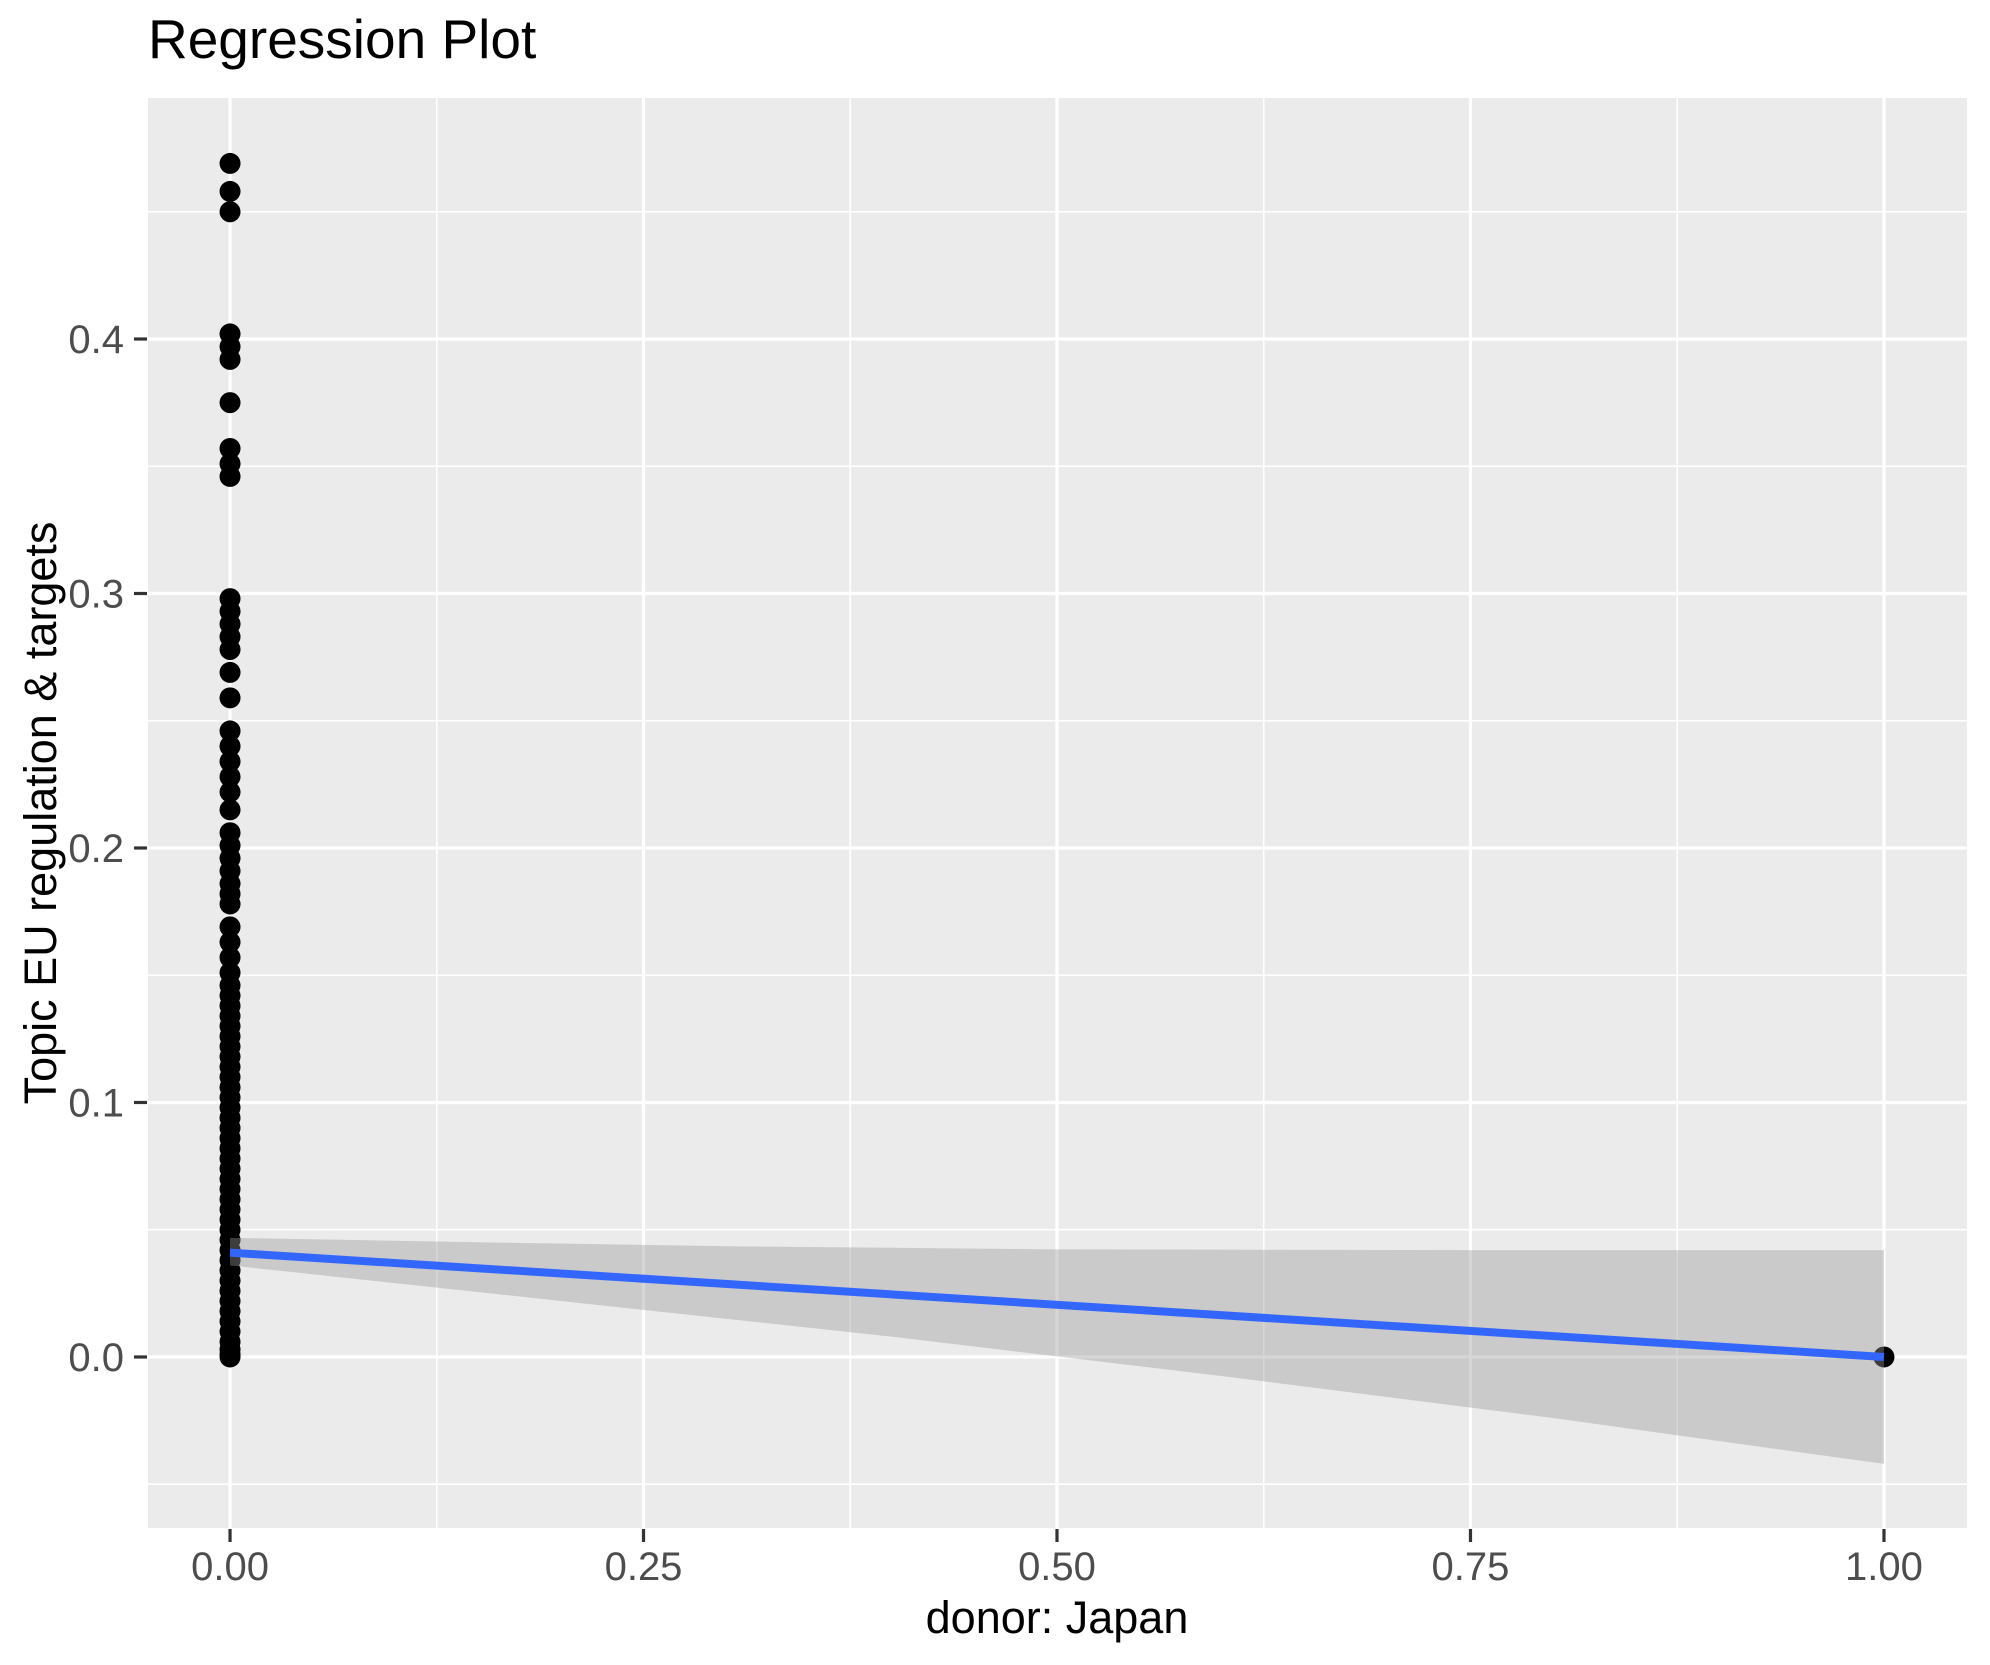 The image size is (1990, 1665). I want to click on y-tick-label: 0.1, so click(96, 1103).